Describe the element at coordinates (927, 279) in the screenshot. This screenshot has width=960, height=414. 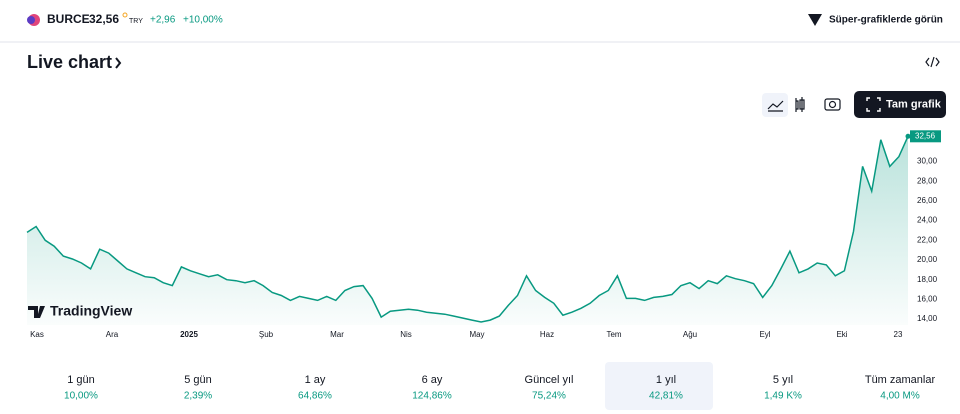
I see `y-tick-label: 18,00` at that location.